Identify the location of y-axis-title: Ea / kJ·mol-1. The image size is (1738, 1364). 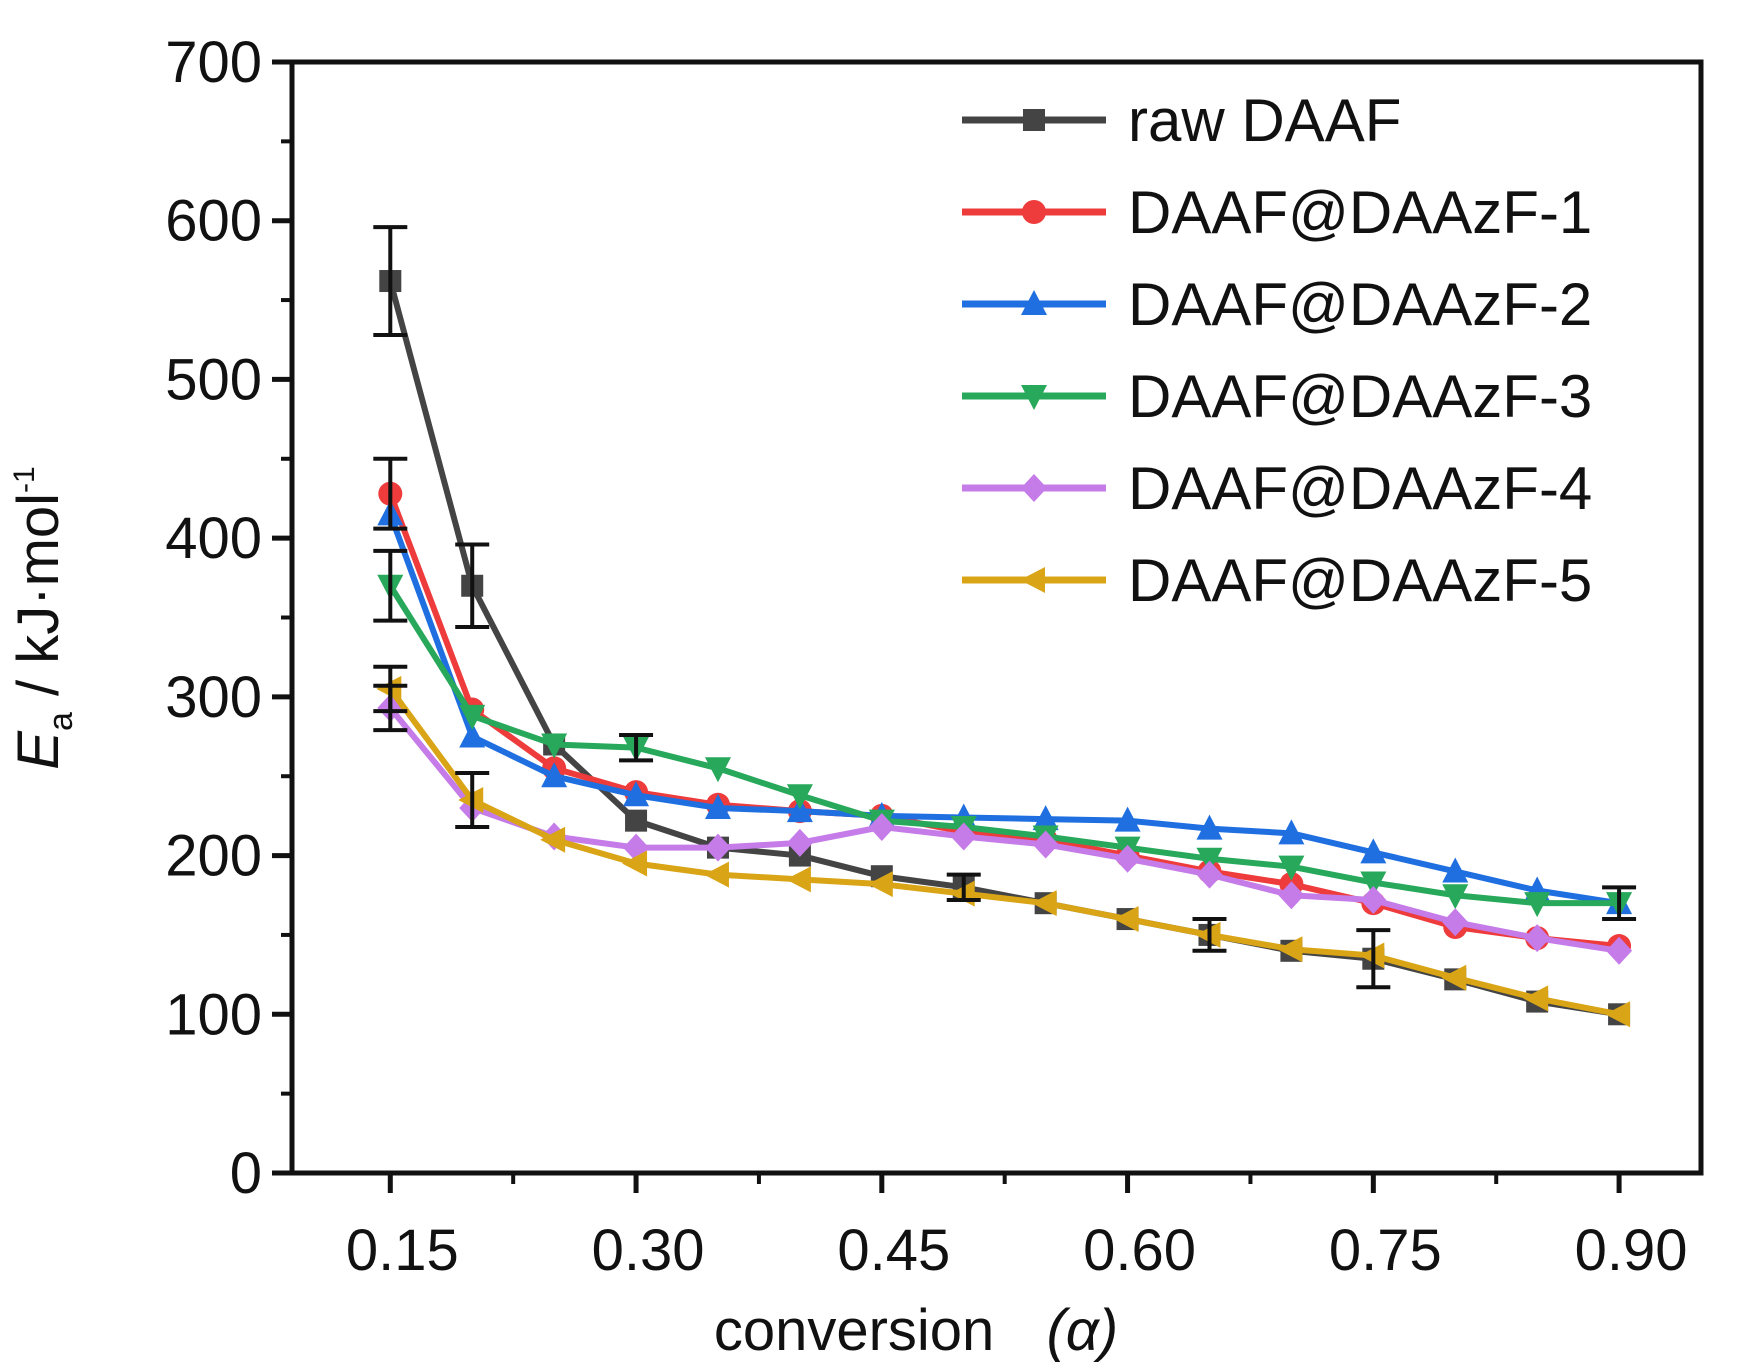
(43, 617).